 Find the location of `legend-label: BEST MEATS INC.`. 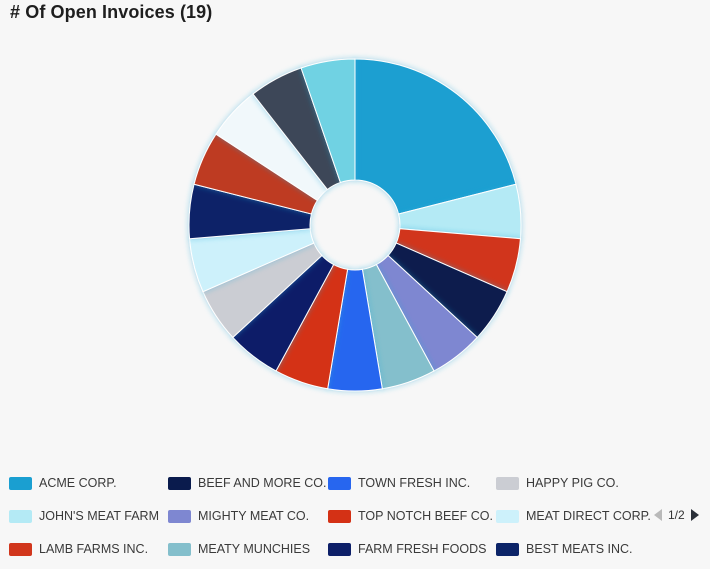

legend-label: BEST MEATS INC. is located at coordinates (579, 549).